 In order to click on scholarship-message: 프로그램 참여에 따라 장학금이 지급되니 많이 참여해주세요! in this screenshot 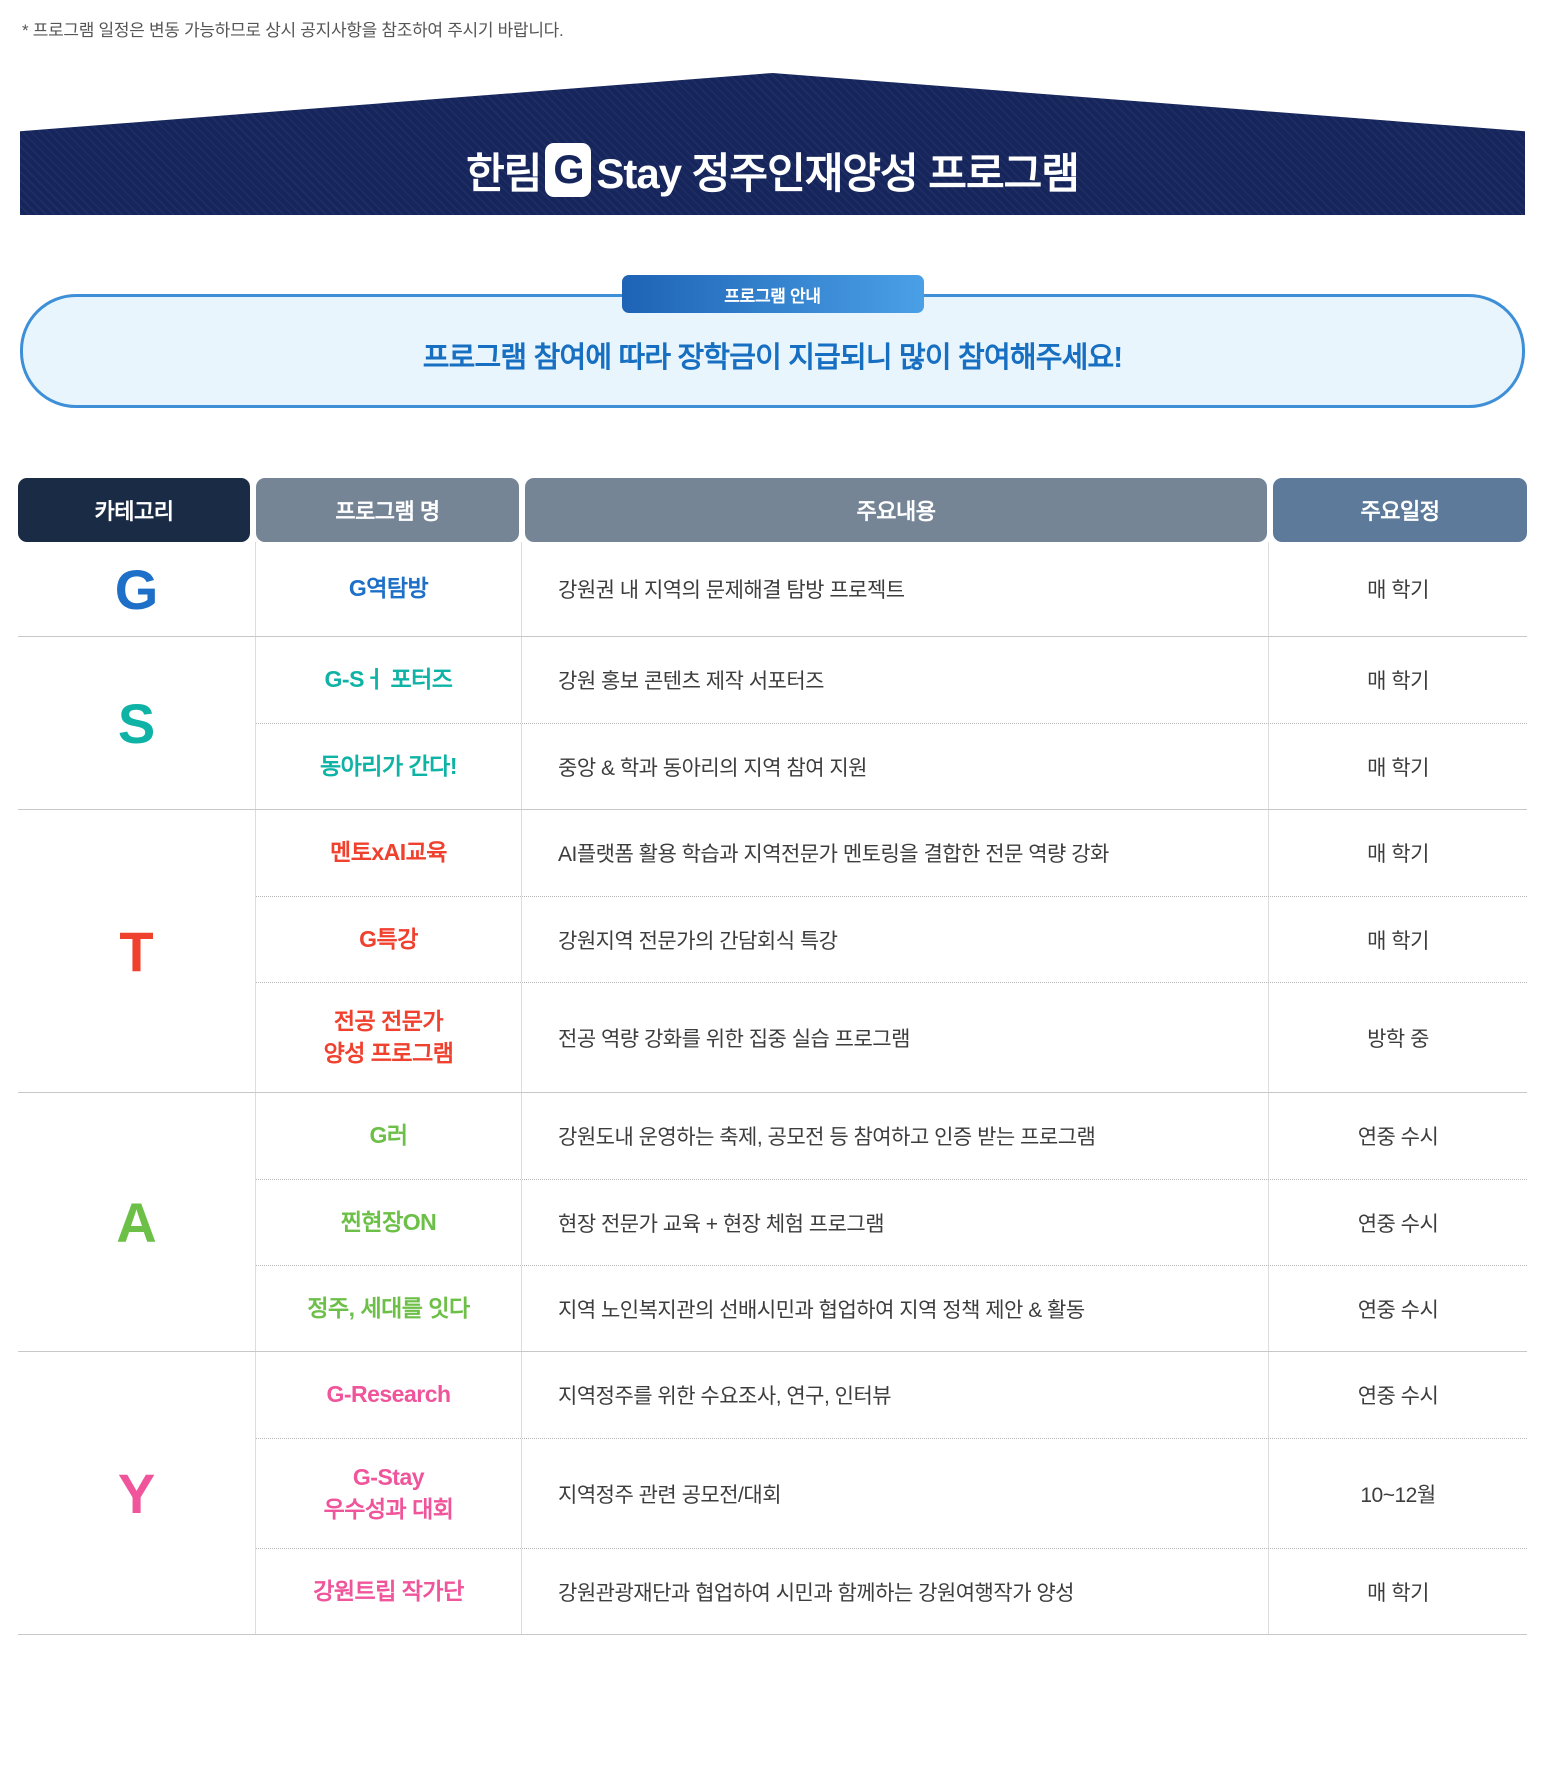, I will do `click(772, 358)`.